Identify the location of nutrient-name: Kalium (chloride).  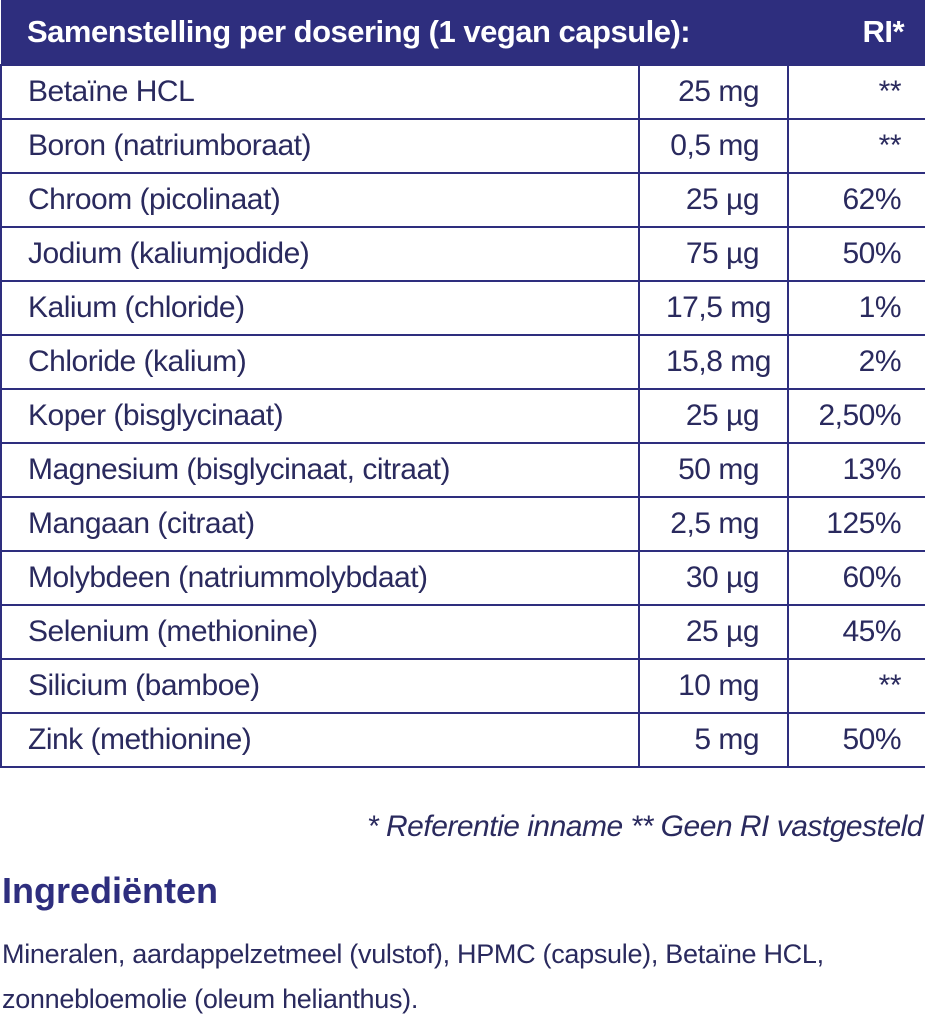
(320, 308).